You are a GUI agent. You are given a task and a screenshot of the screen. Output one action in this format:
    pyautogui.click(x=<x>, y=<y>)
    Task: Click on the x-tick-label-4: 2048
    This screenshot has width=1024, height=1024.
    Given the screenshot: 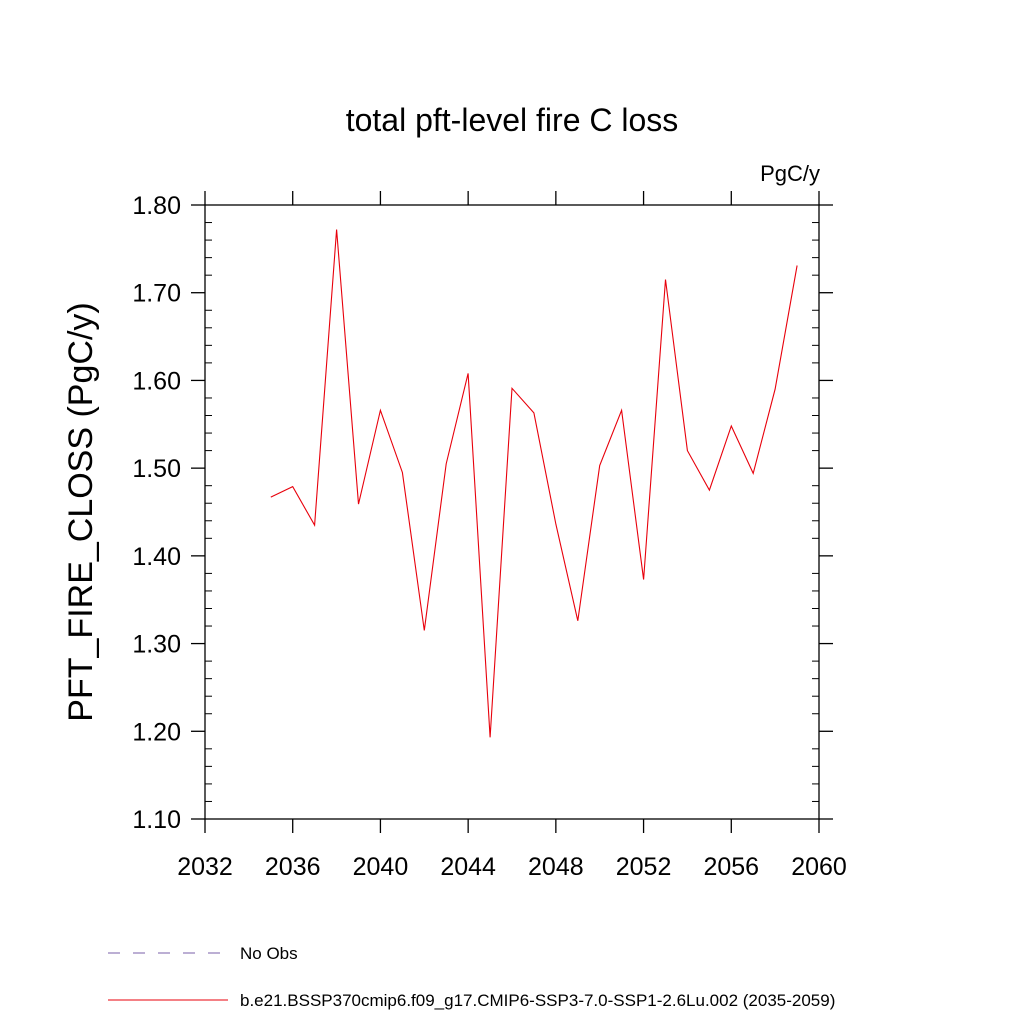 What is the action you would take?
    pyautogui.click(x=556, y=867)
    